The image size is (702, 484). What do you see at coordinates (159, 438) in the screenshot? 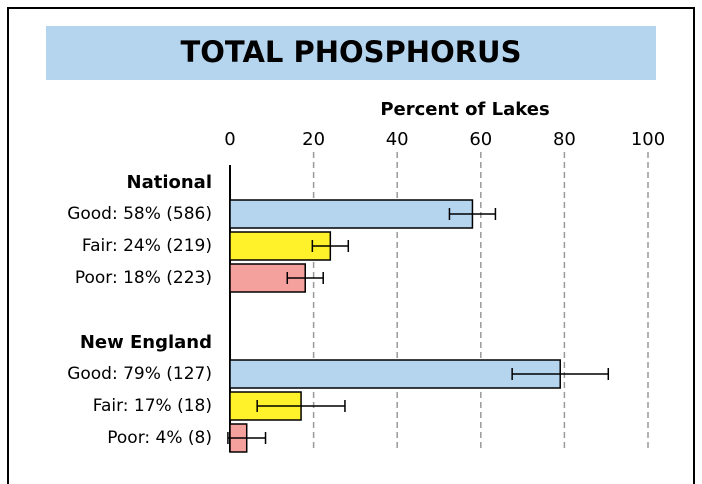
I see `category-label: Poor: 4% (8)` at bounding box center [159, 438].